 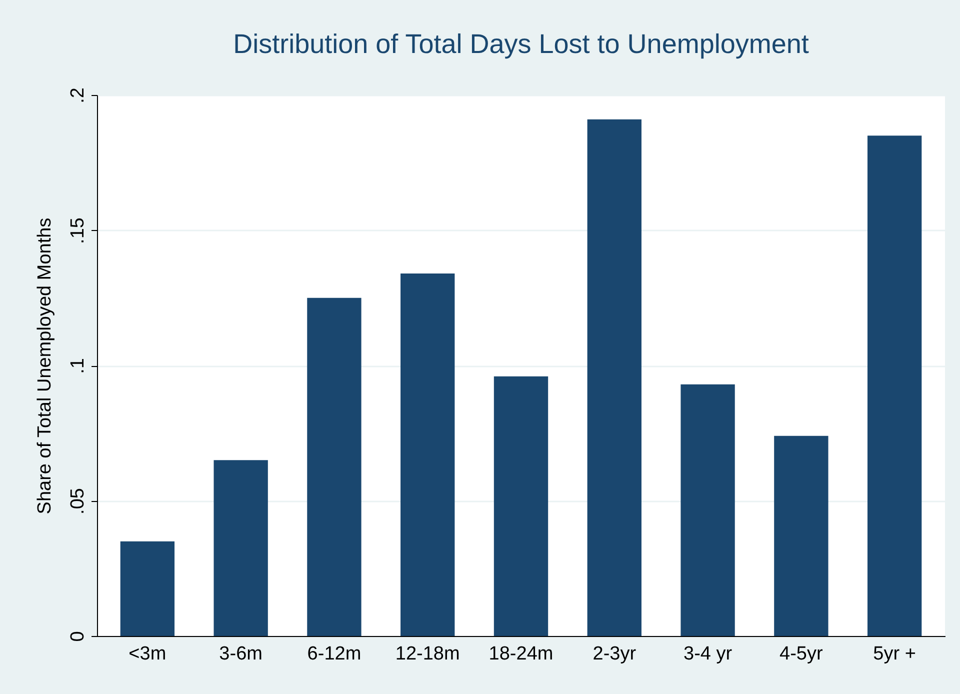 I want to click on x-tick-label: 3-6m, so click(x=240, y=654).